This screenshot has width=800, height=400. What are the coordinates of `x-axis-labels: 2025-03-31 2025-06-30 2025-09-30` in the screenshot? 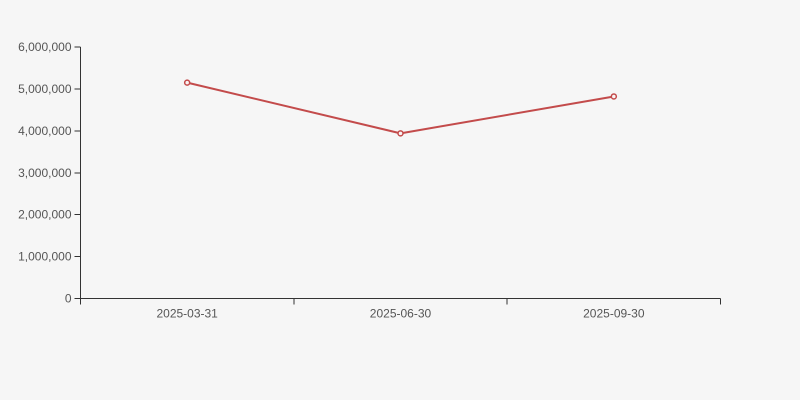 It's located at (400, 314).